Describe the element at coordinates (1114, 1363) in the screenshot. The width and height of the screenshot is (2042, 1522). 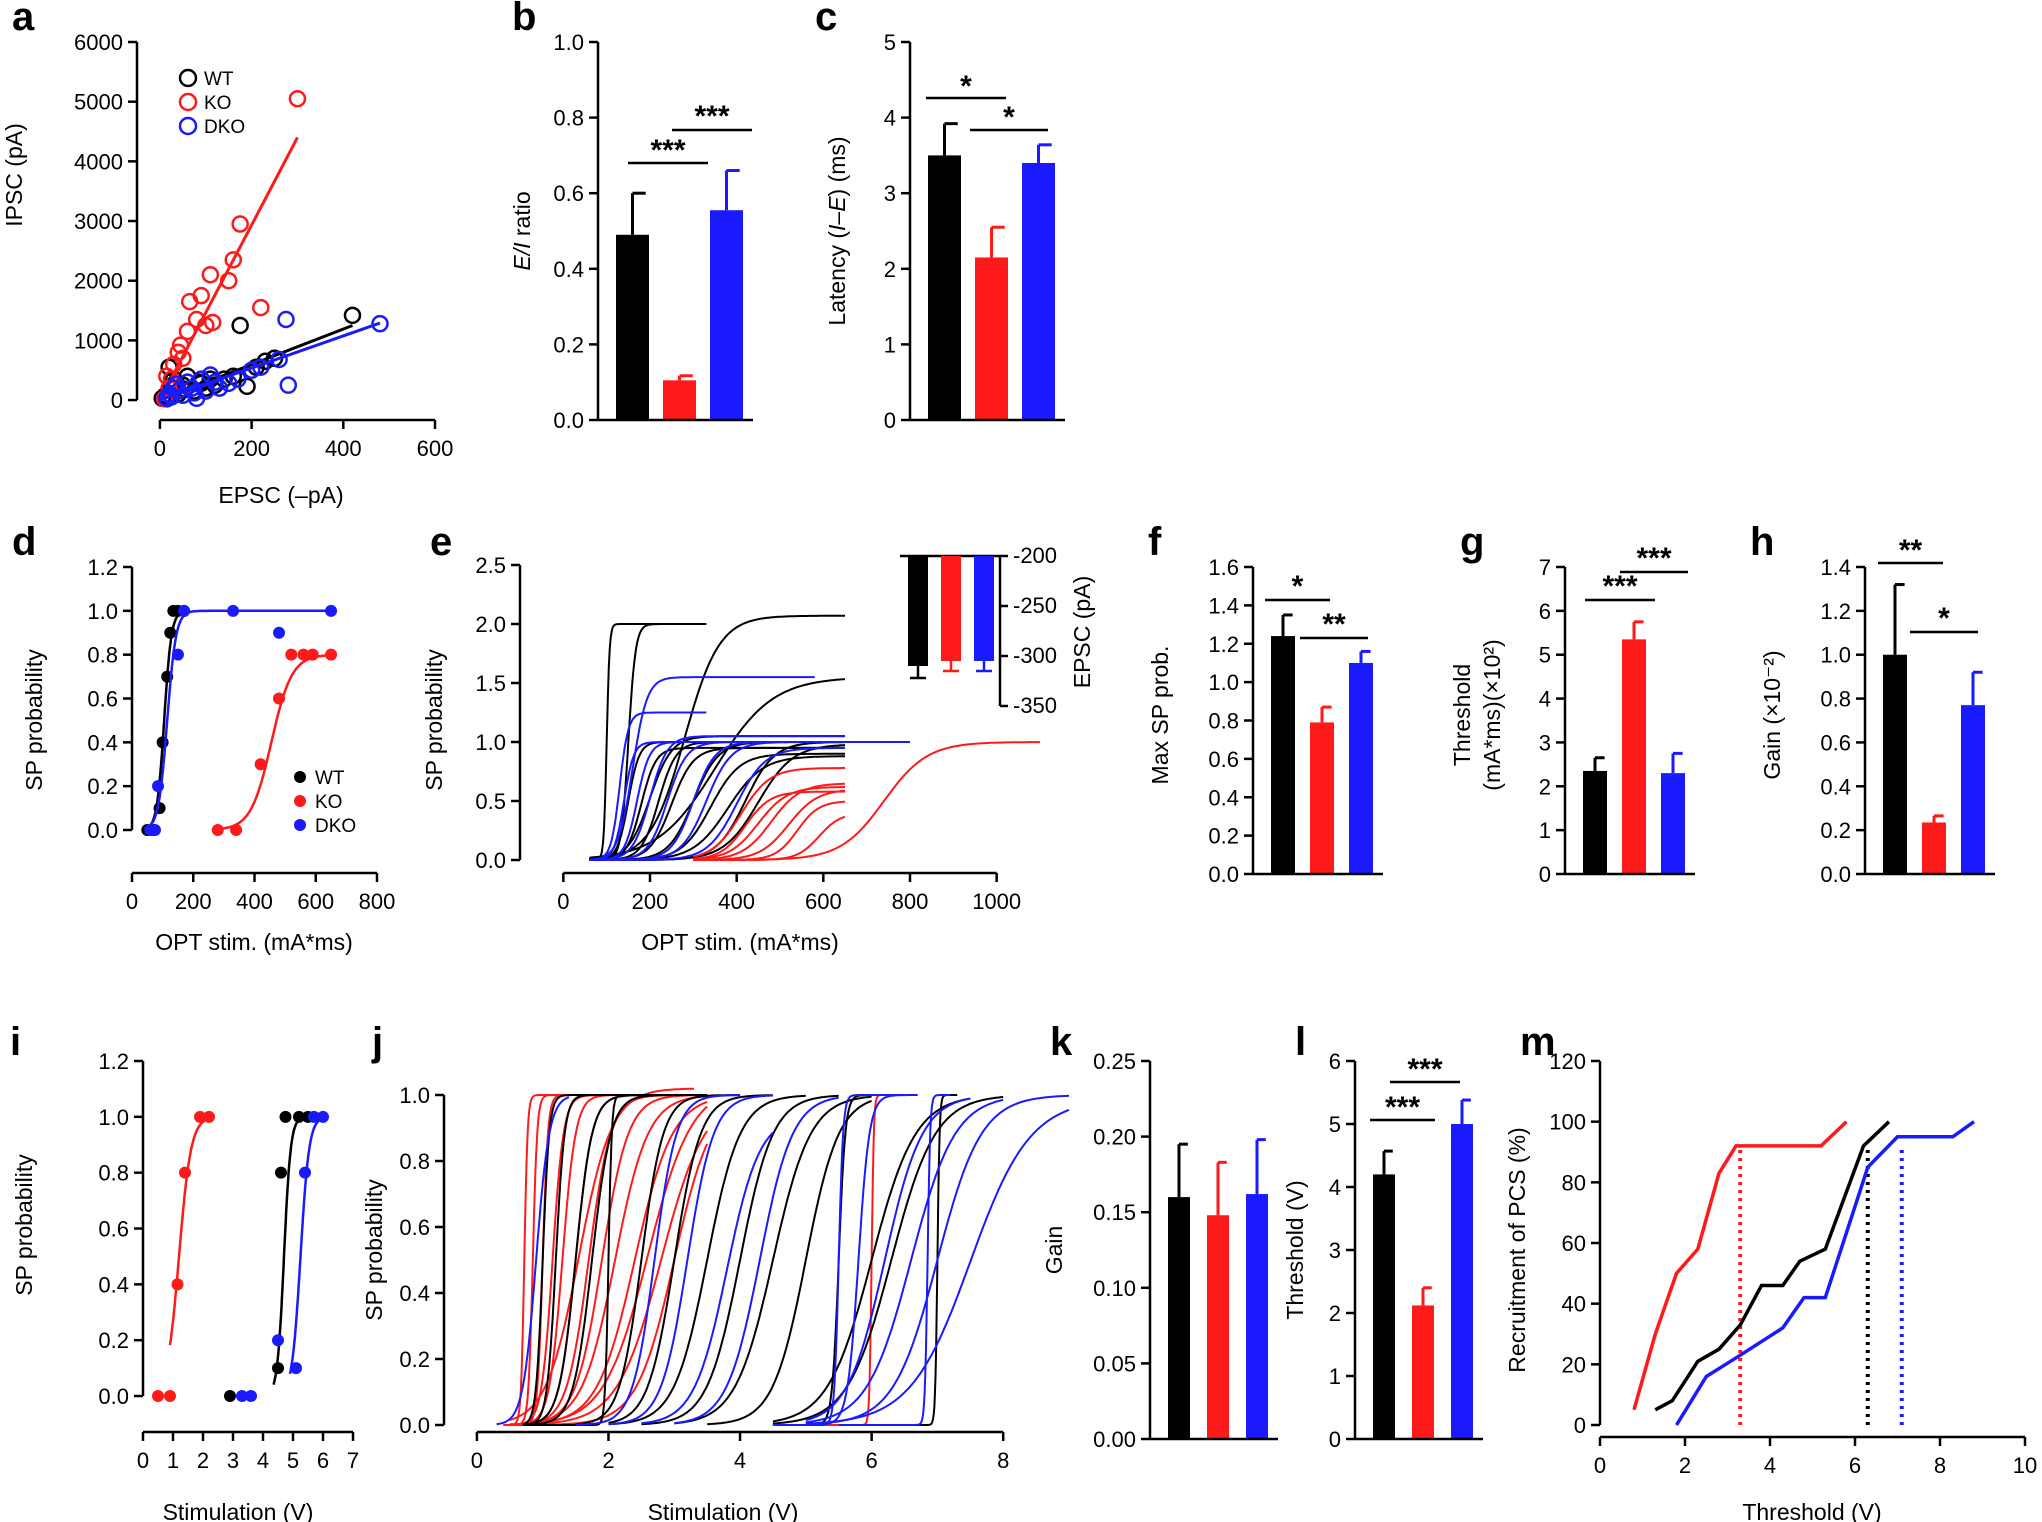
I see `y-tick-label: 0.05` at that location.